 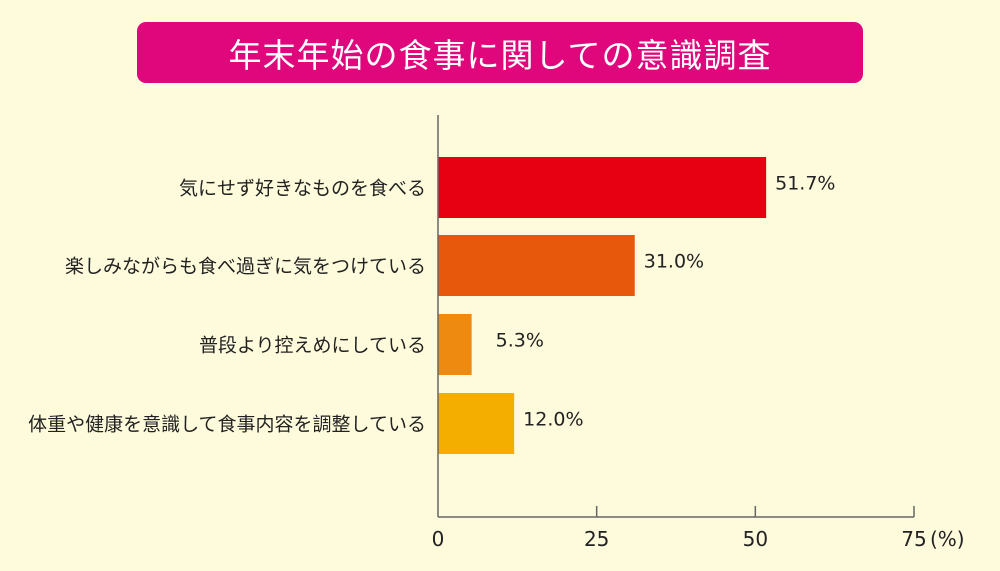 I want to click on category-label: 普段より控えめにしている, so click(x=312, y=346).